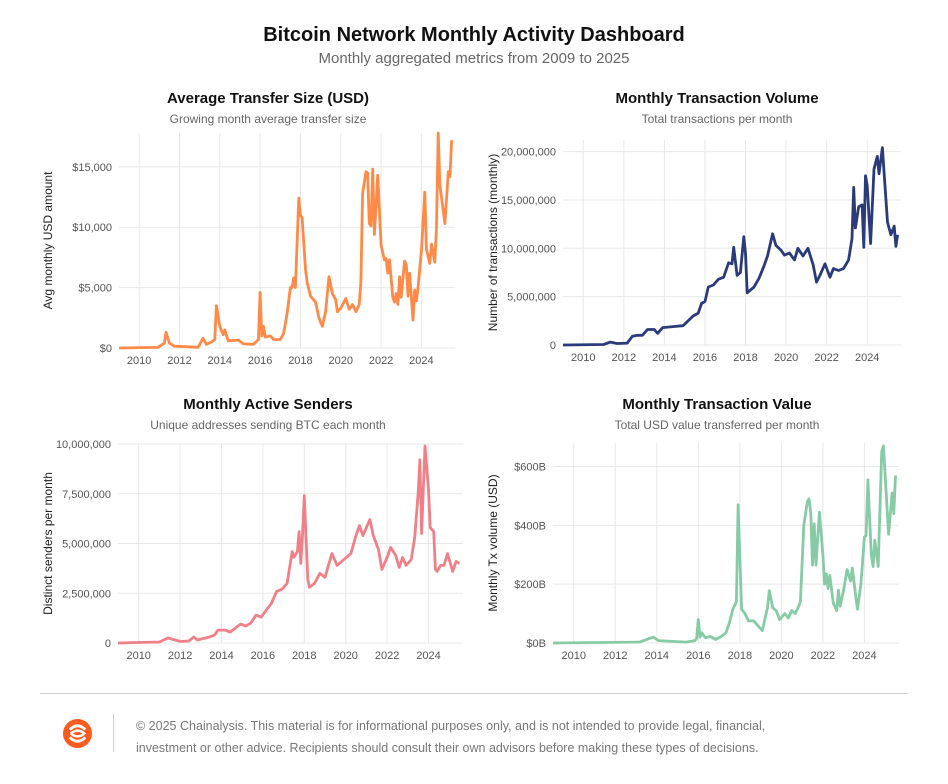 This screenshot has height=784, width=948. I want to click on y-axis-label: Distinct senders per month, so click(48, 543).